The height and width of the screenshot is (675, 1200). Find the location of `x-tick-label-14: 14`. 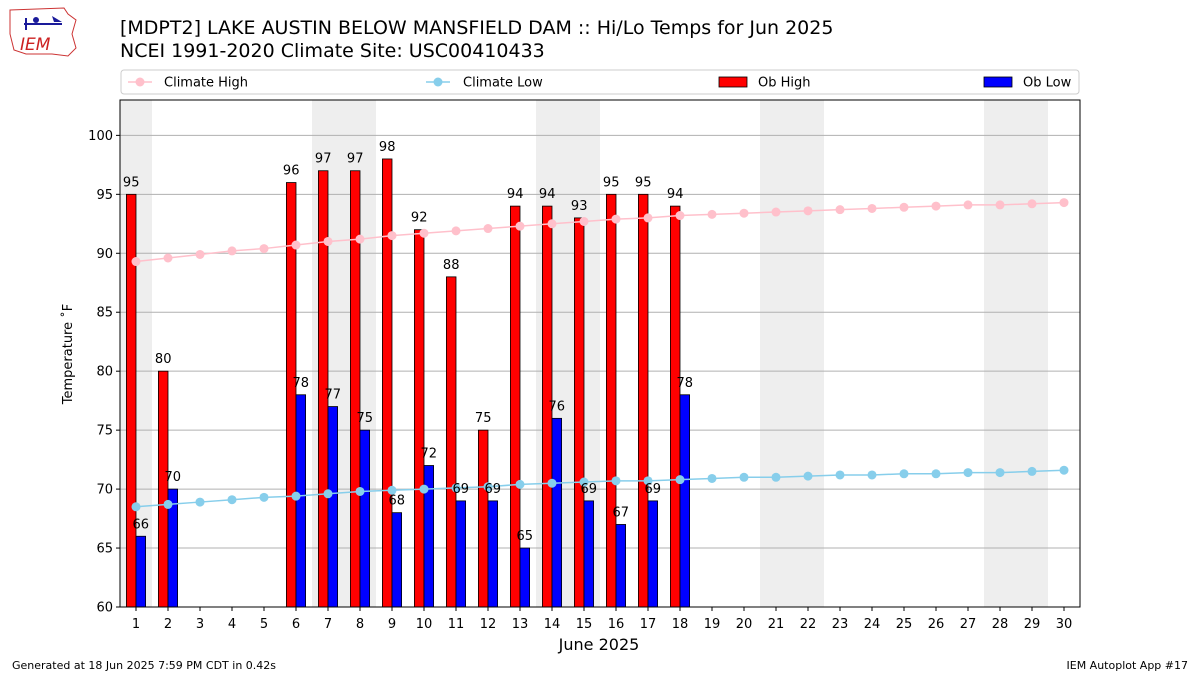

x-tick-label-14: 14 is located at coordinates (552, 624).